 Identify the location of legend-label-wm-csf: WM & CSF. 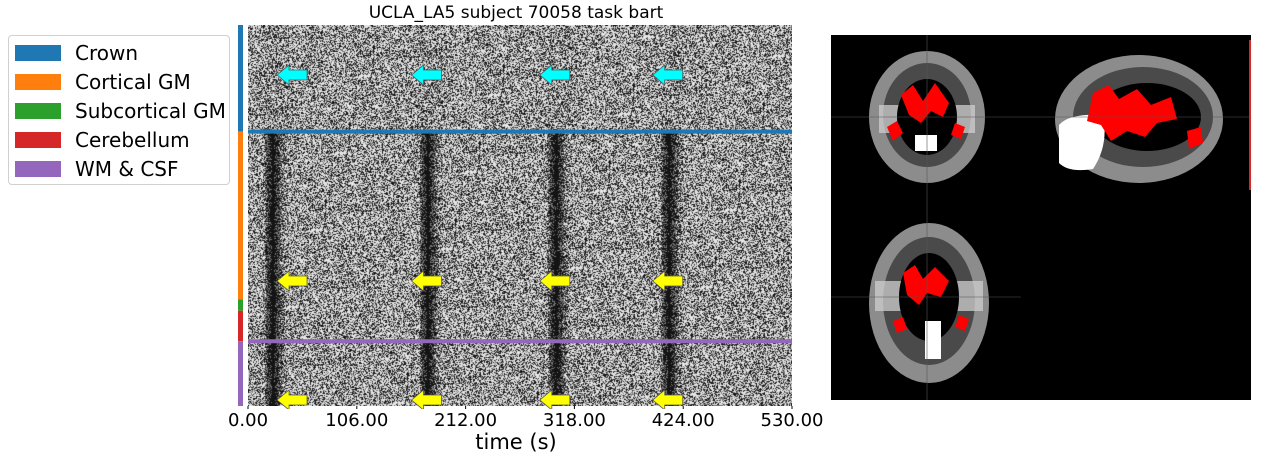
(127, 169).